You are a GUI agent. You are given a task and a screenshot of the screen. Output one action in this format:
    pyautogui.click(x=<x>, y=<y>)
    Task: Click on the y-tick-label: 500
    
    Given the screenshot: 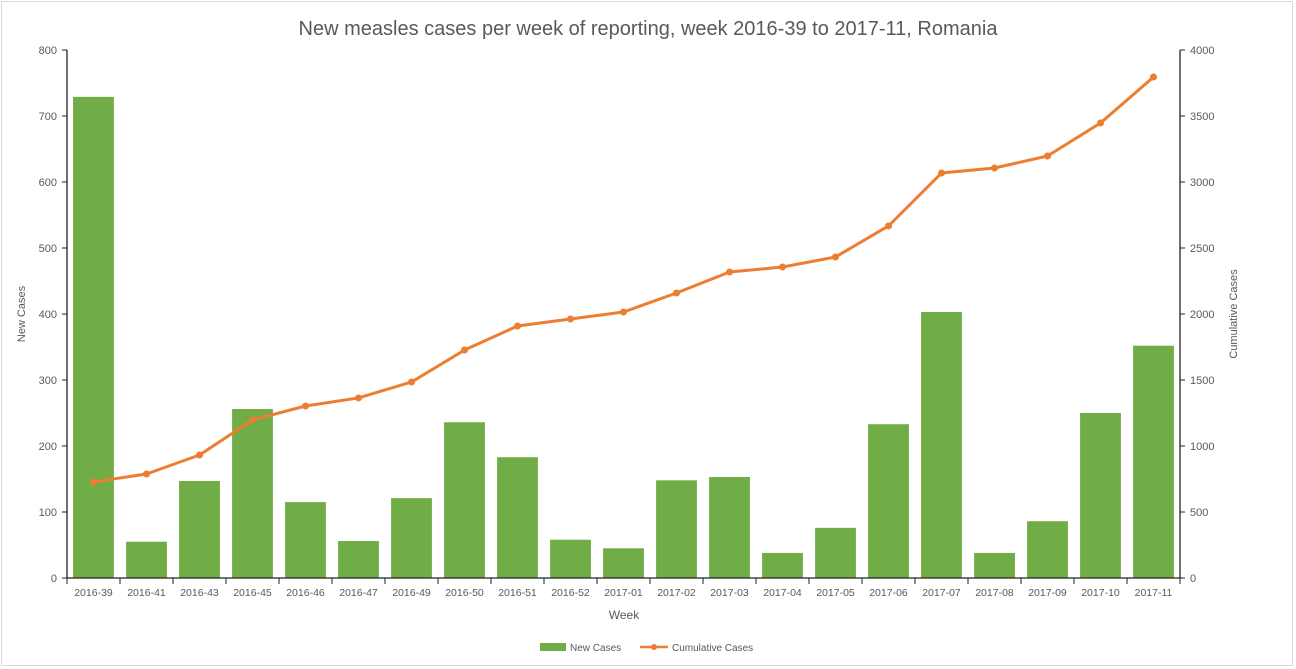 What is the action you would take?
    pyautogui.click(x=48, y=249)
    